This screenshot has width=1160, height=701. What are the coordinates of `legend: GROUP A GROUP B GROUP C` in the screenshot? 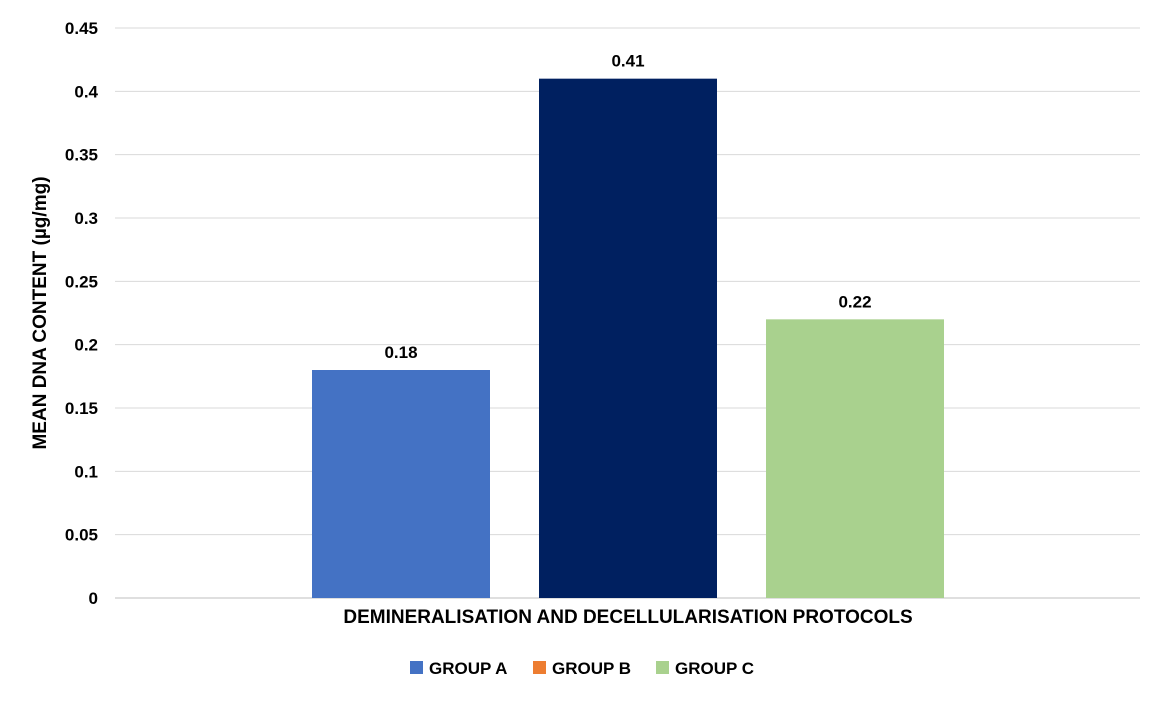 It's located at (582, 668).